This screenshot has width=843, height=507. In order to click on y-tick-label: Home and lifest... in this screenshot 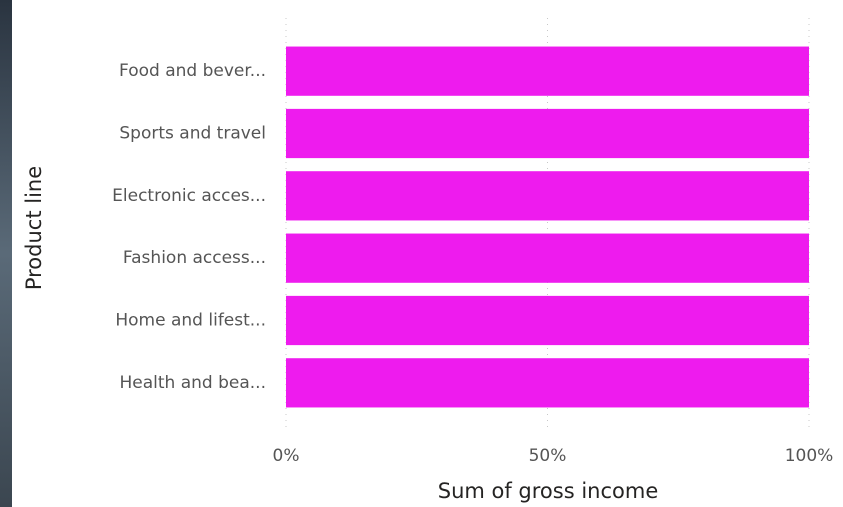, I will do `click(190, 321)`.